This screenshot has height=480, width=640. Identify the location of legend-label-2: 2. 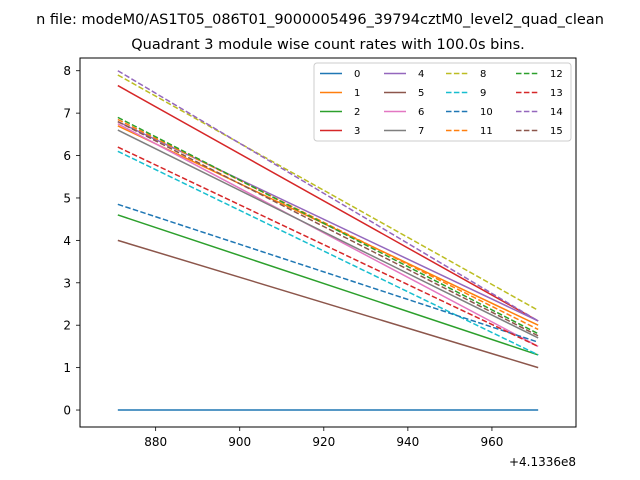
(357, 112).